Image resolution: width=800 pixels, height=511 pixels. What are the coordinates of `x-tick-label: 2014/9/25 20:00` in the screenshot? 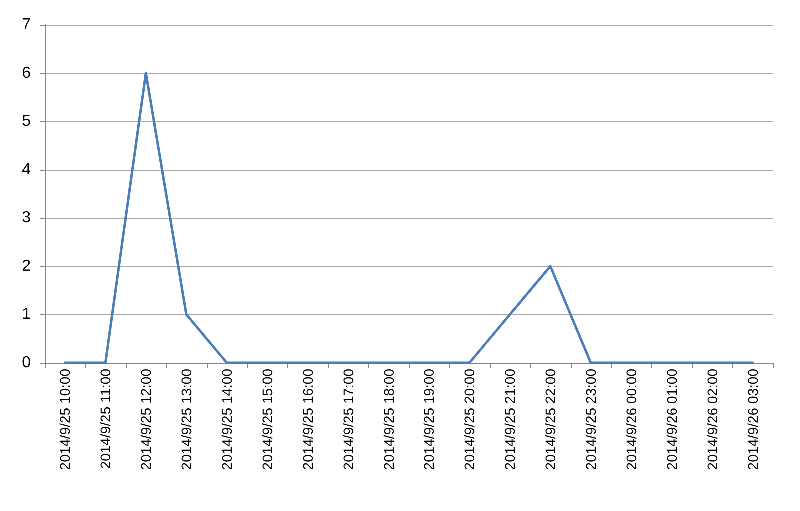 It's located at (470, 419).